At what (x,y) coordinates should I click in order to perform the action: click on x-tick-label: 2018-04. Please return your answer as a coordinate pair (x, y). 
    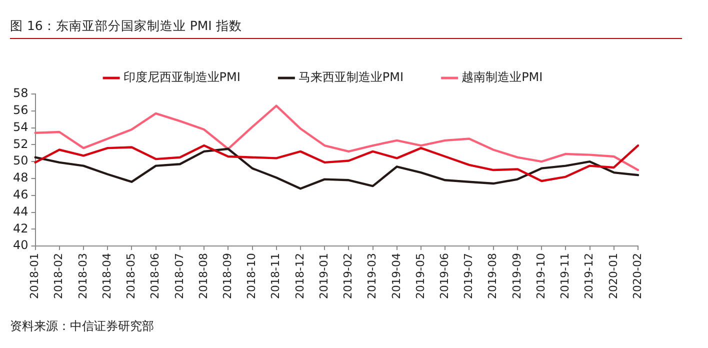
    Looking at the image, I should click on (107, 276).